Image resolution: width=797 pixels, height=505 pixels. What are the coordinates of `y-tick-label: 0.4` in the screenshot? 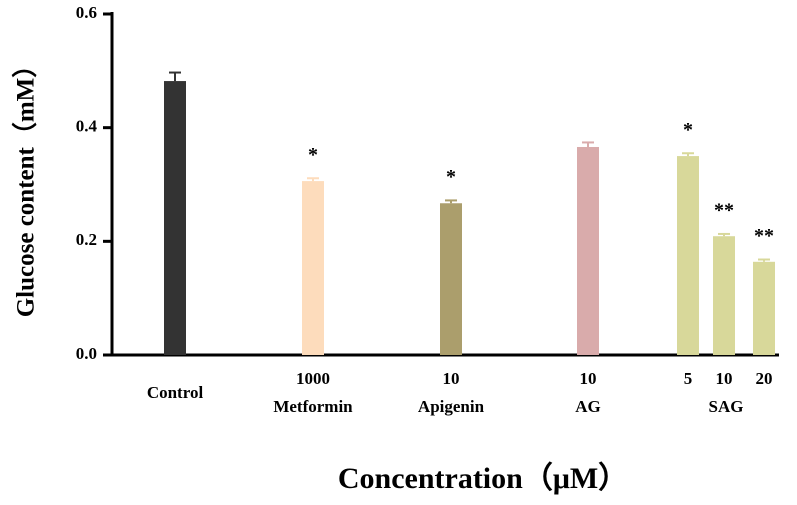 It's located at (87, 126).